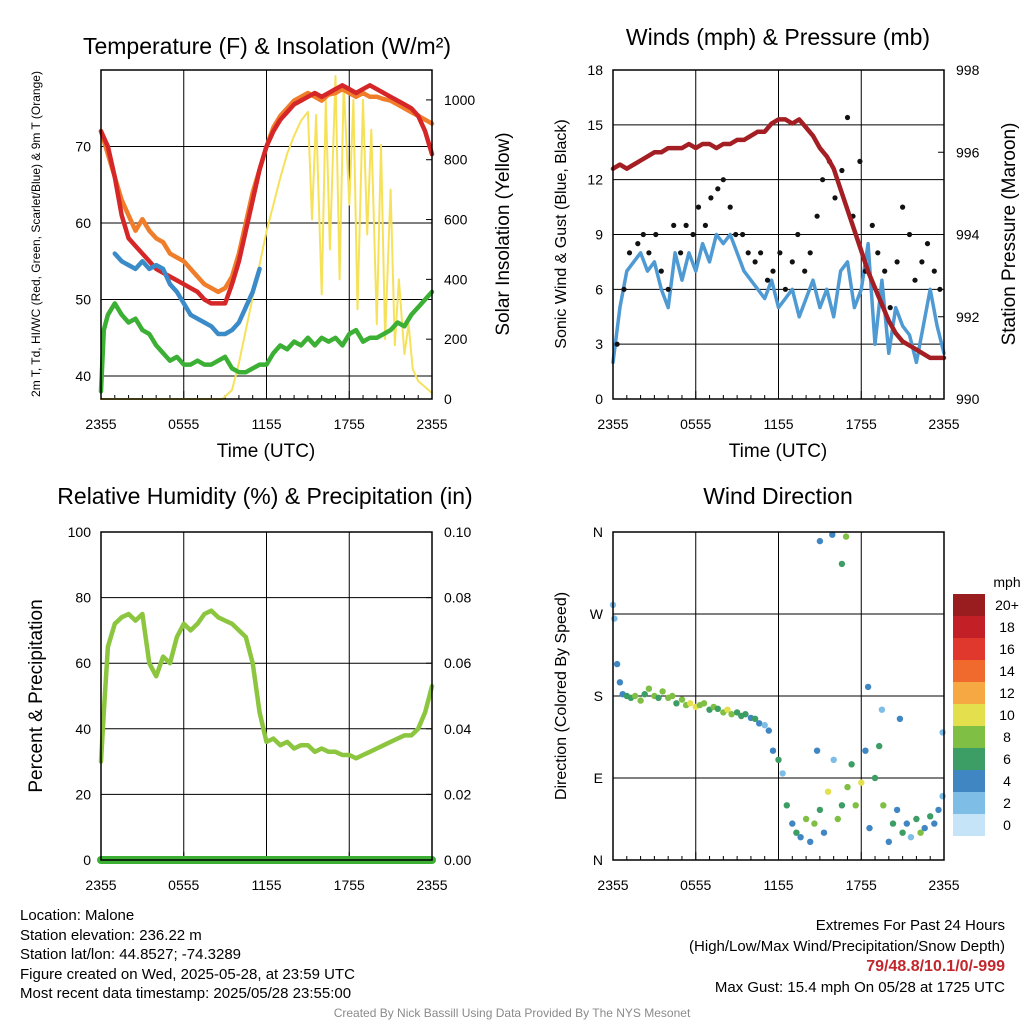  Describe the element at coordinates (431, 424) in the screenshot. I see `x-tick-label: 2355` at that location.